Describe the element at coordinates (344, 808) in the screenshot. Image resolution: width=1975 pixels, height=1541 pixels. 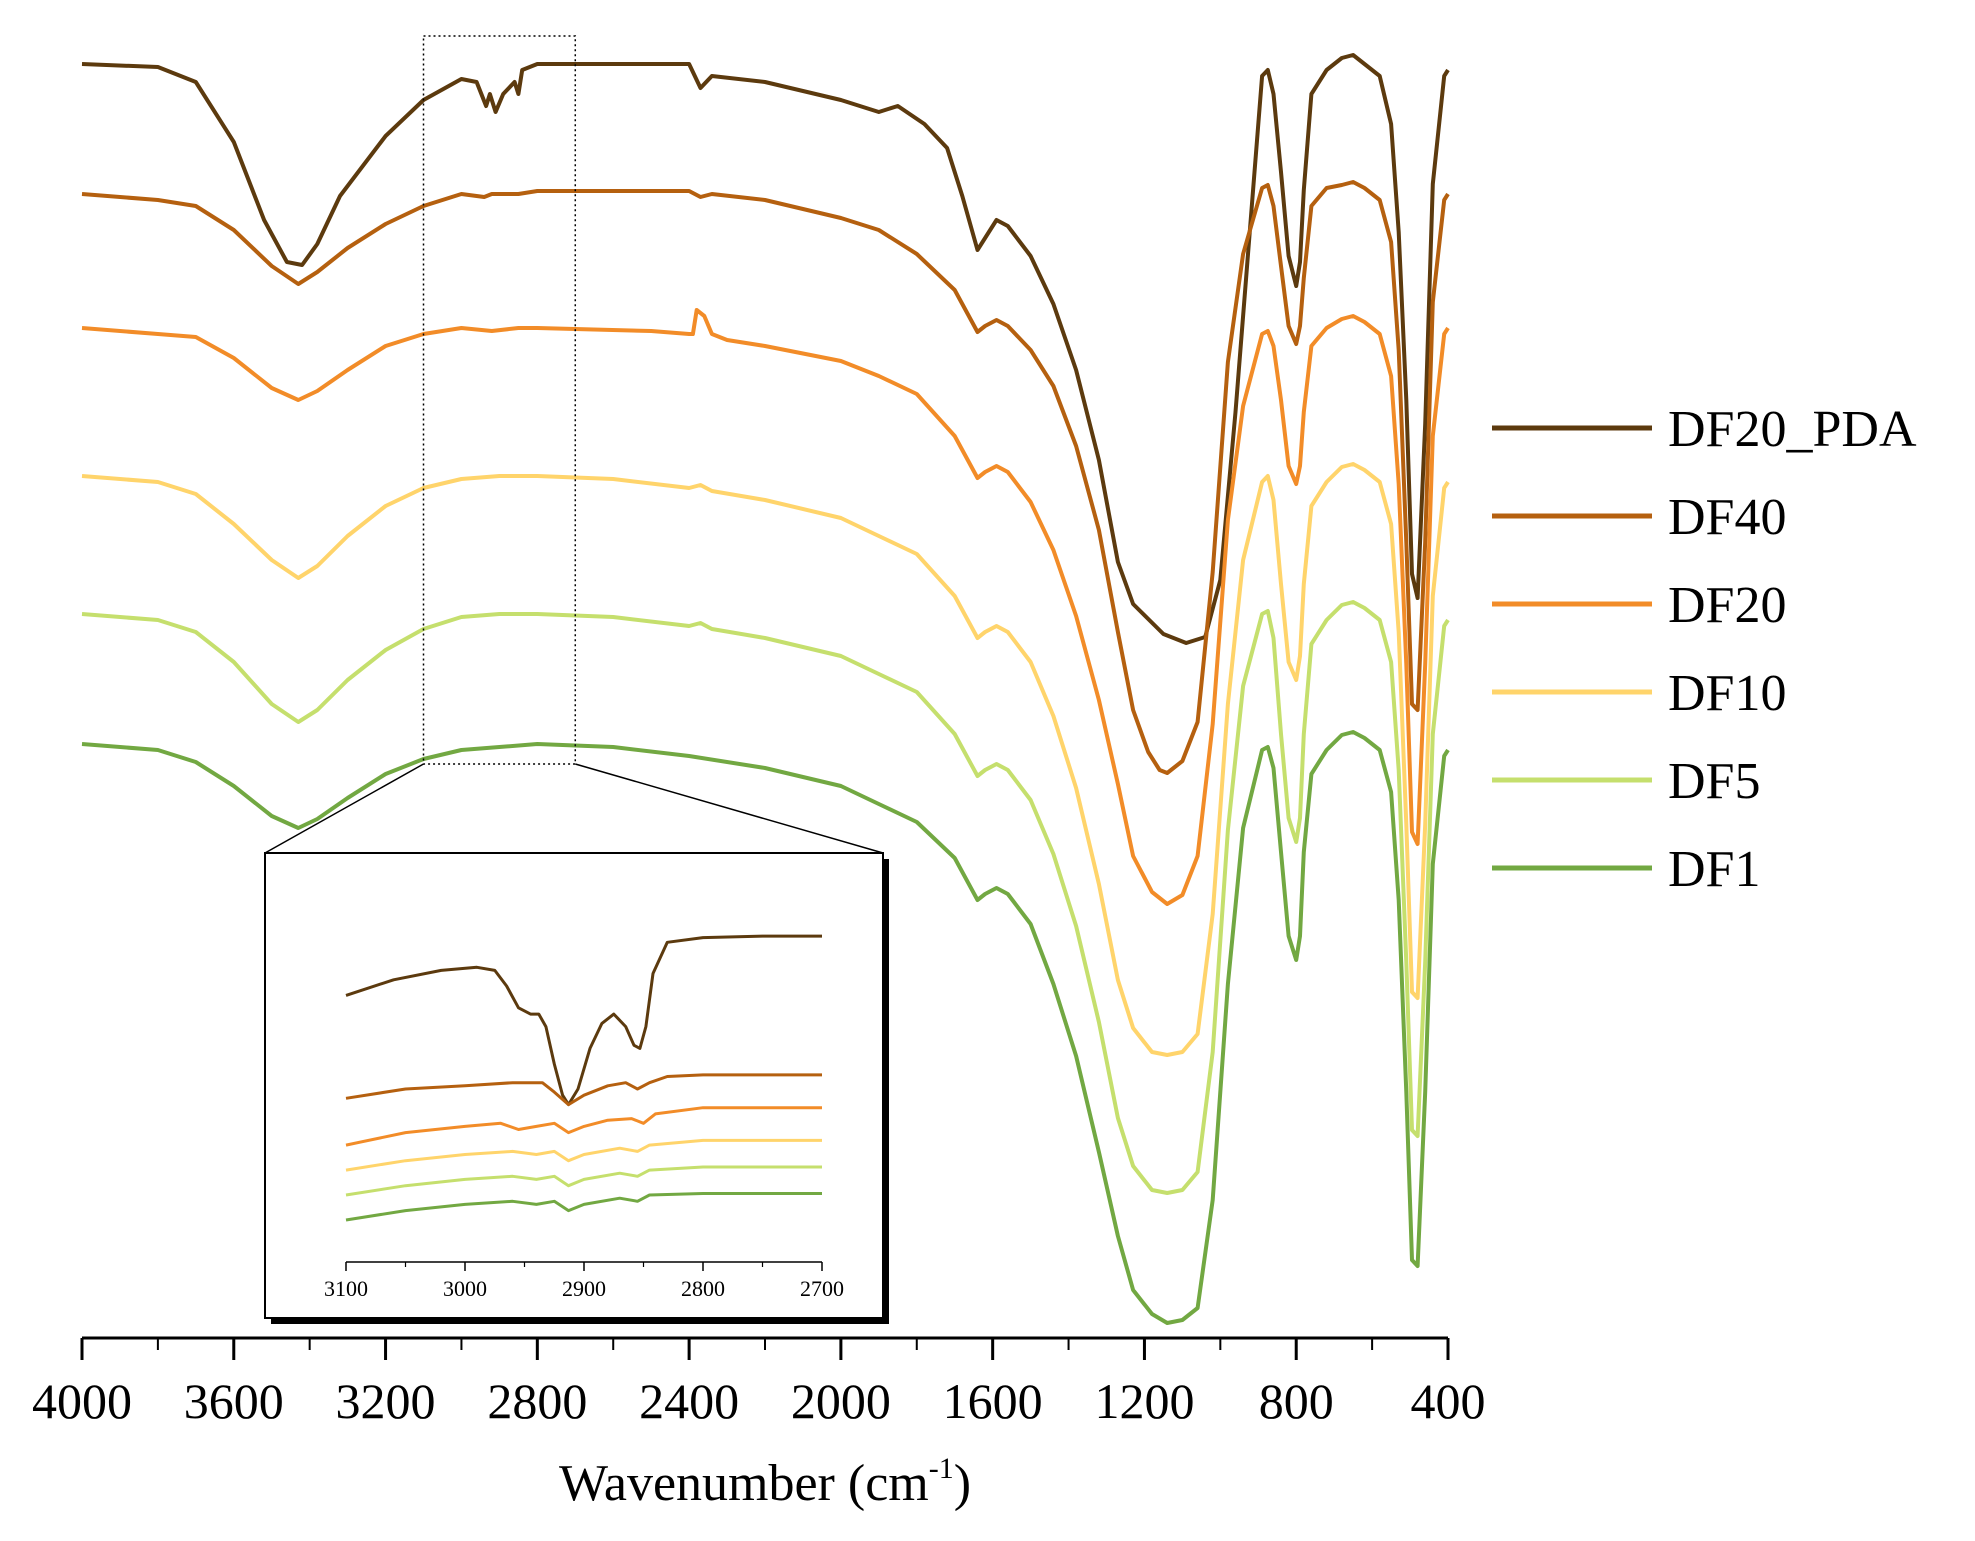
I see `zoom-connector-left` at that location.